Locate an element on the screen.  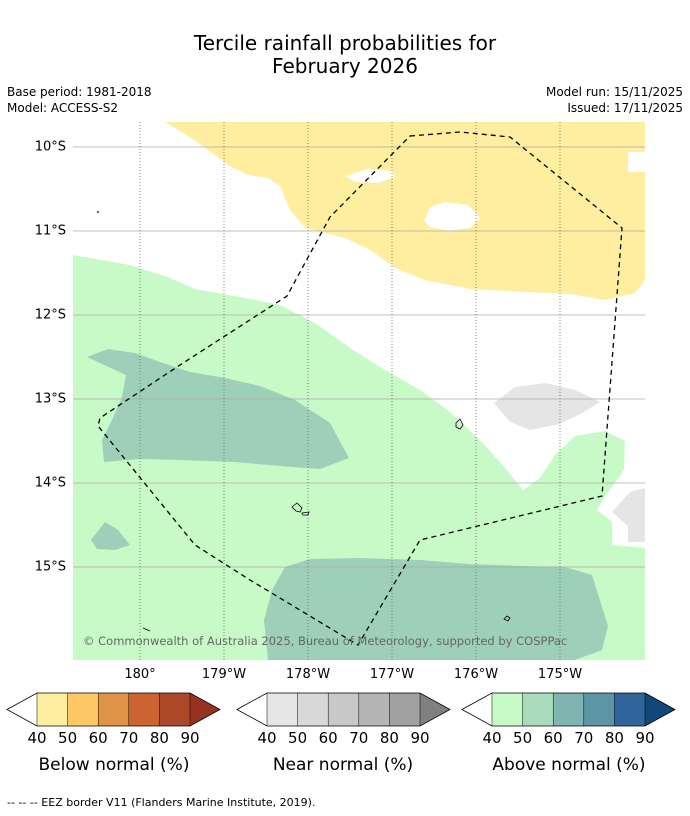
lon-label: 177°W is located at coordinates (392, 674).